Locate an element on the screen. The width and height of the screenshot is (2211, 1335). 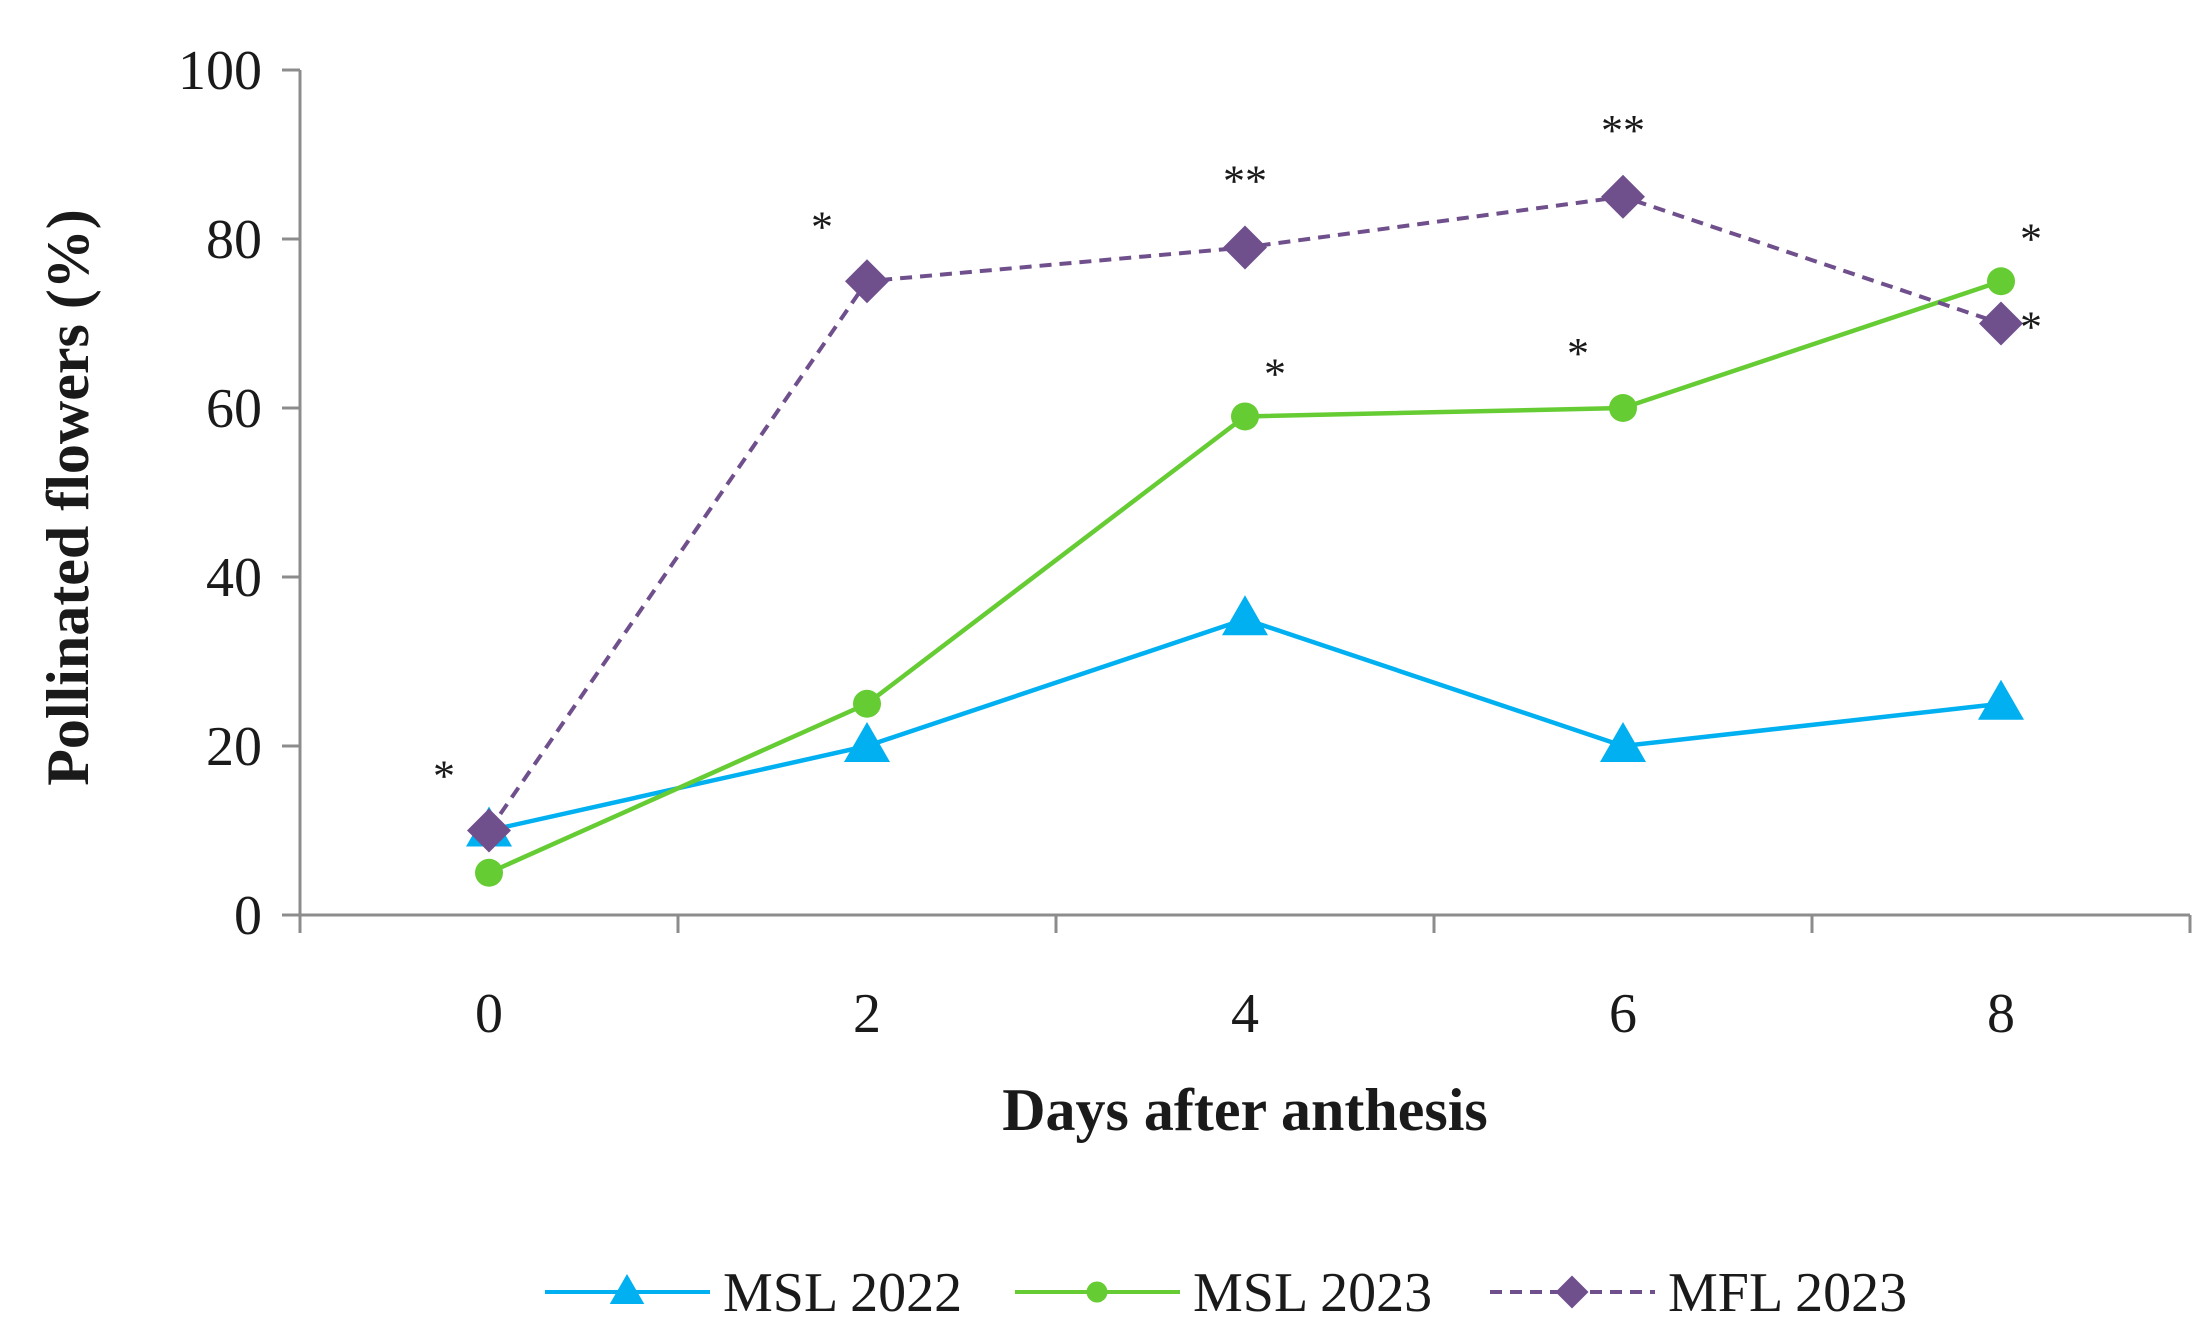
series-line-msl-2022 is located at coordinates (1245, 724).